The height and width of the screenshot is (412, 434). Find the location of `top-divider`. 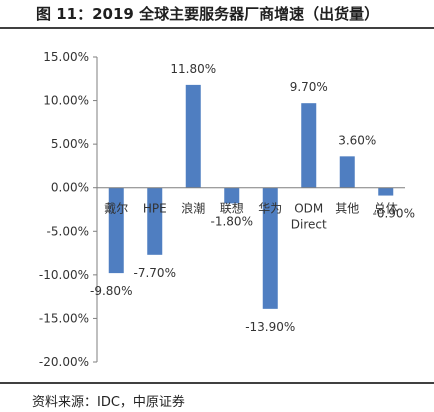

top-divider is located at coordinates (217, 28).